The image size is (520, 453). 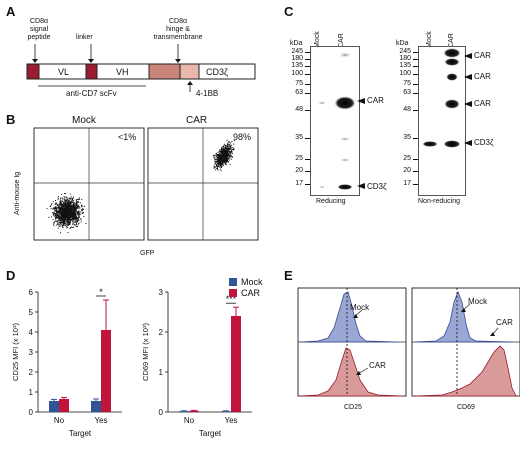 I want to click on western-blot-nonreducing, so click(x=442, y=121).